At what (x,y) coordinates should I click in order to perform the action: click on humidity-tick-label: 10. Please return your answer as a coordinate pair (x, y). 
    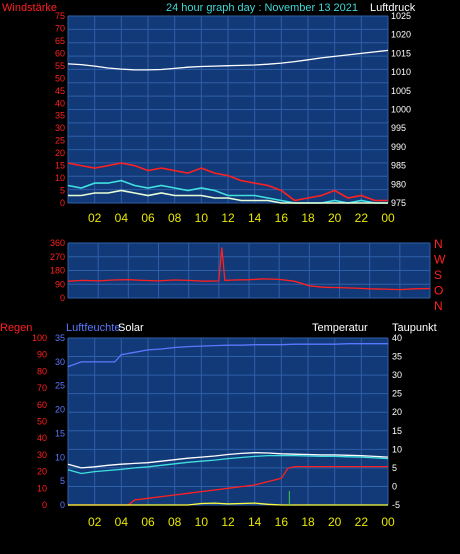
    Looking at the image, I should click on (60, 457).